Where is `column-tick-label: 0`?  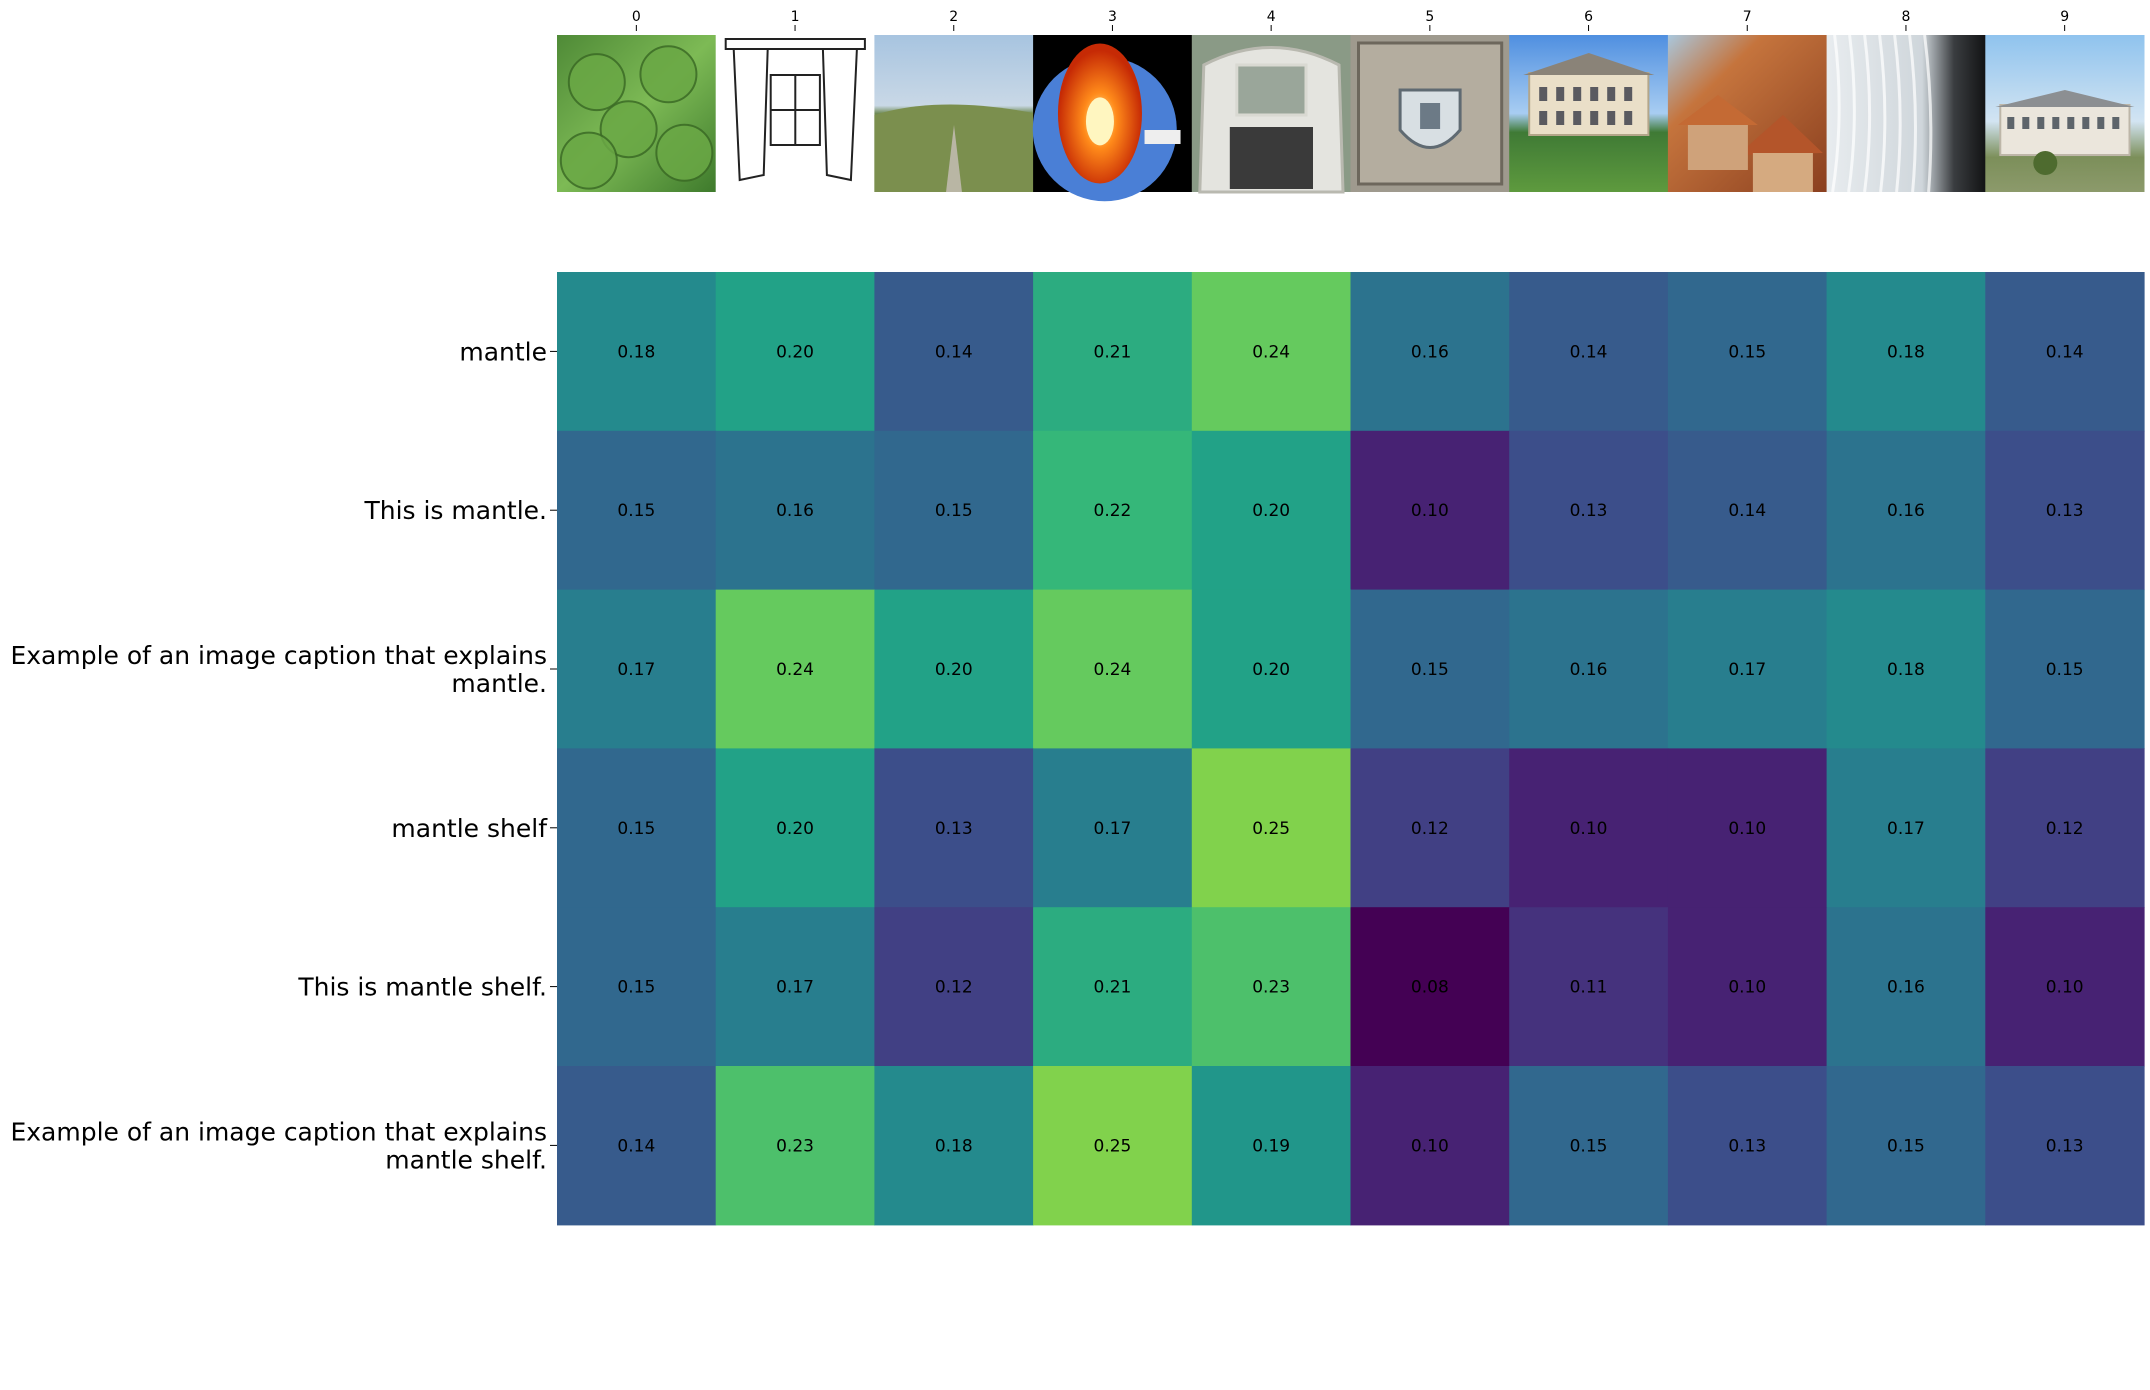 column-tick-label: 0 is located at coordinates (636, 17).